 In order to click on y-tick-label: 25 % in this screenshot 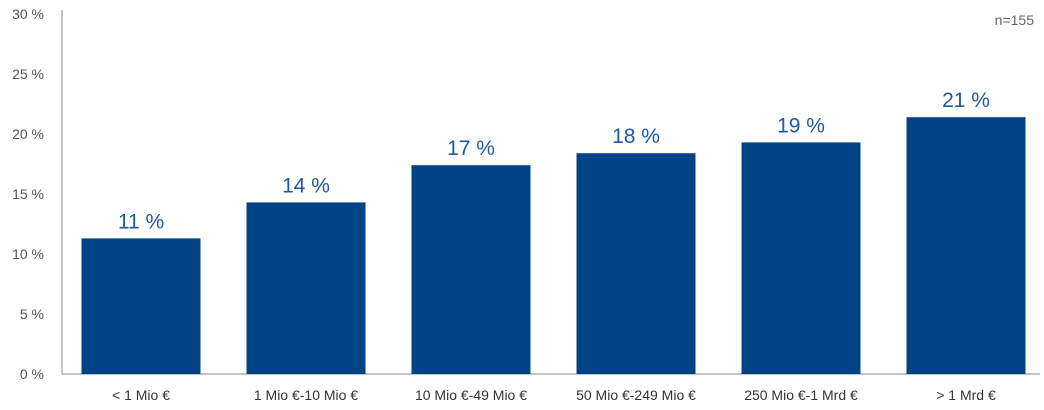, I will do `click(28, 74)`.